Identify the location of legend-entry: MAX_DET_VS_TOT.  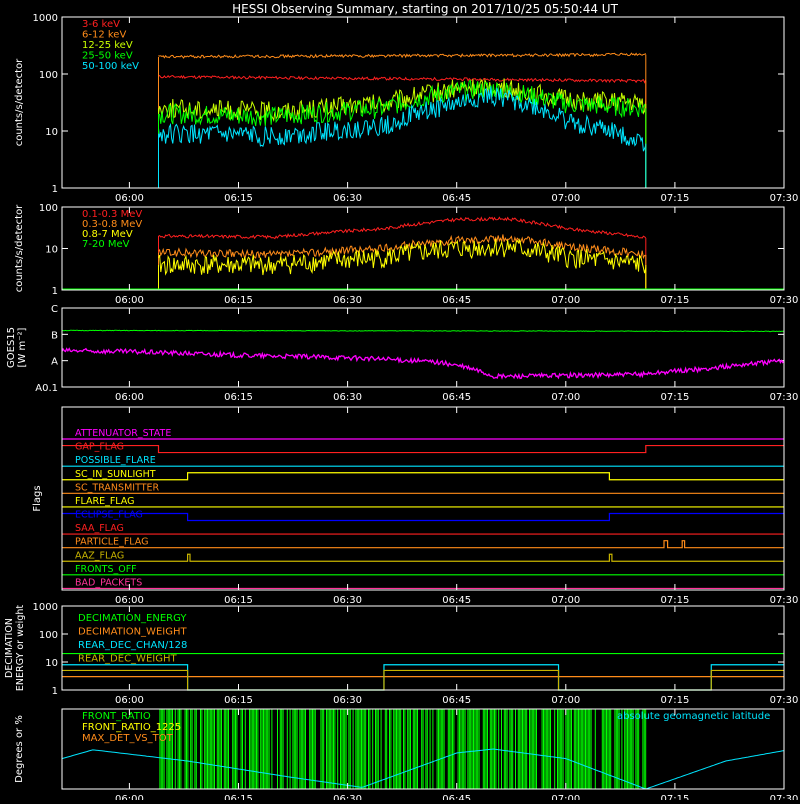
(128, 738).